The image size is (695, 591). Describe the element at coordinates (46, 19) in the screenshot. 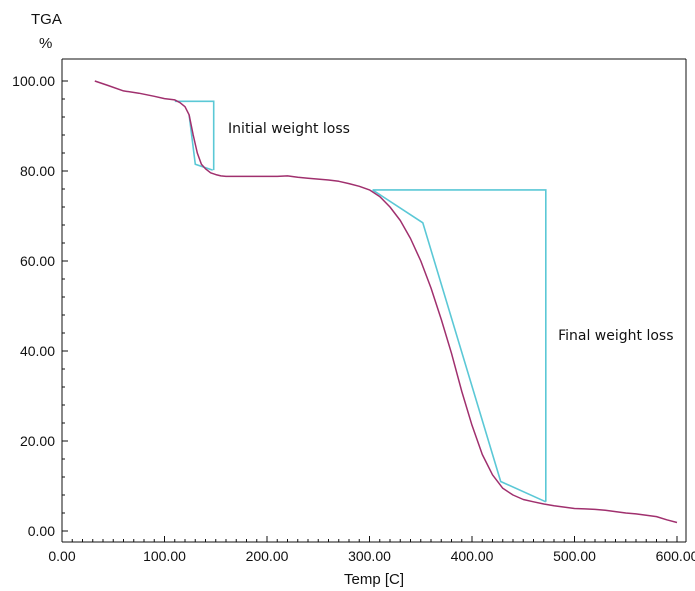

I see `y-axis-title: TGA` at that location.